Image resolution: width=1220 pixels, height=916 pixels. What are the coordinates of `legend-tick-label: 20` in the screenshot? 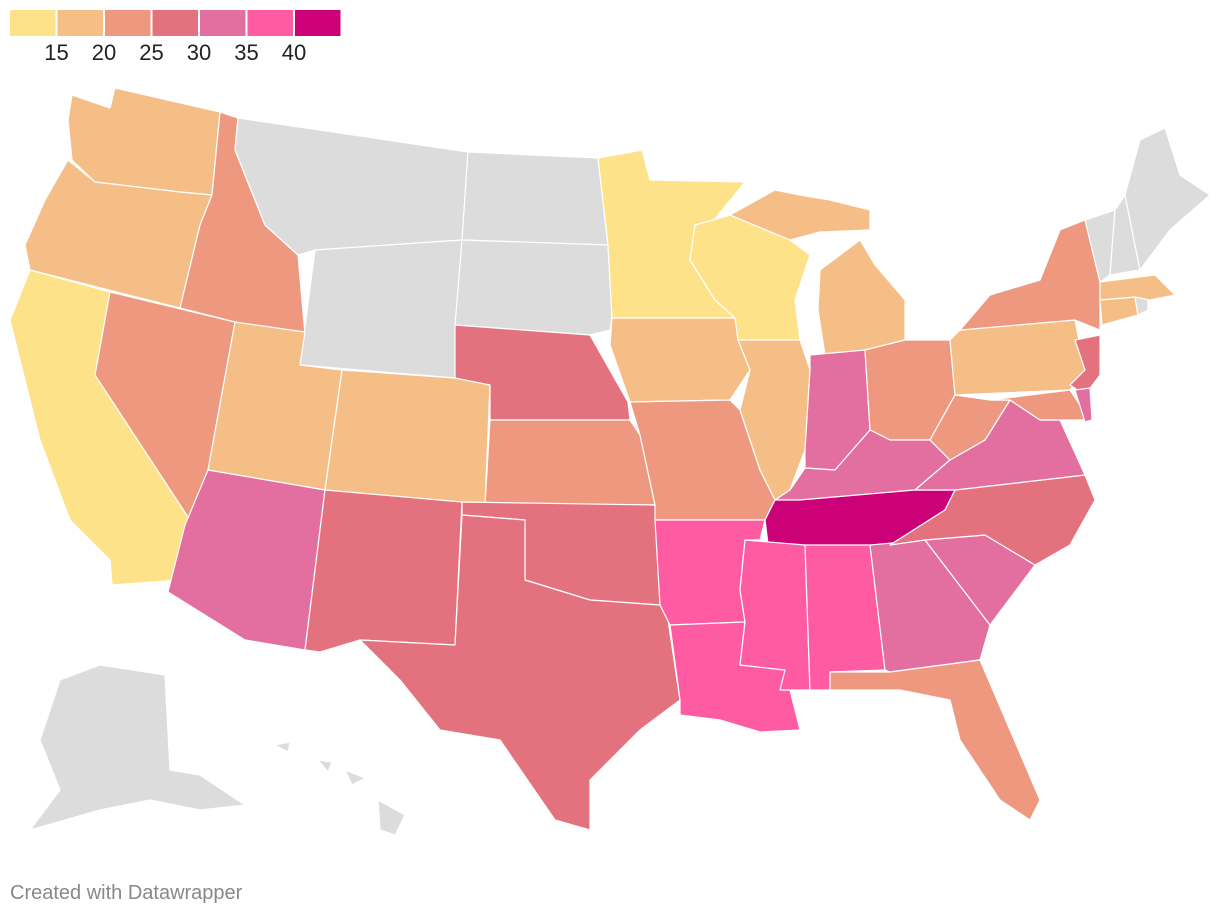 It's located at (104, 52).